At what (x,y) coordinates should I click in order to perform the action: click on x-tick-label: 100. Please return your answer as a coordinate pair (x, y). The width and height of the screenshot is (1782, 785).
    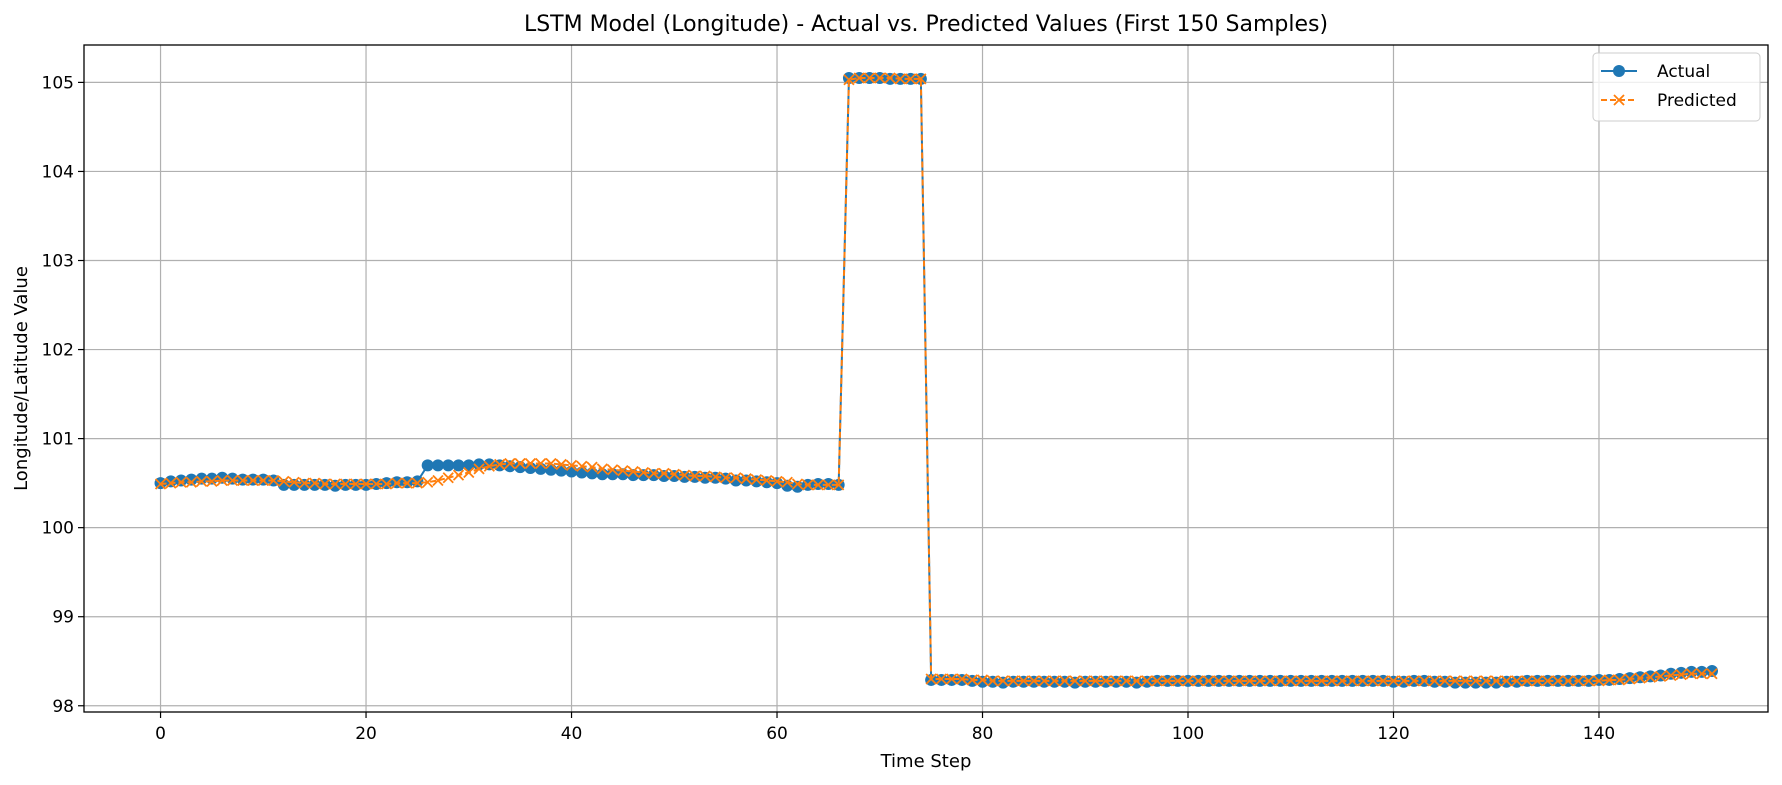
    Looking at the image, I should click on (1188, 734).